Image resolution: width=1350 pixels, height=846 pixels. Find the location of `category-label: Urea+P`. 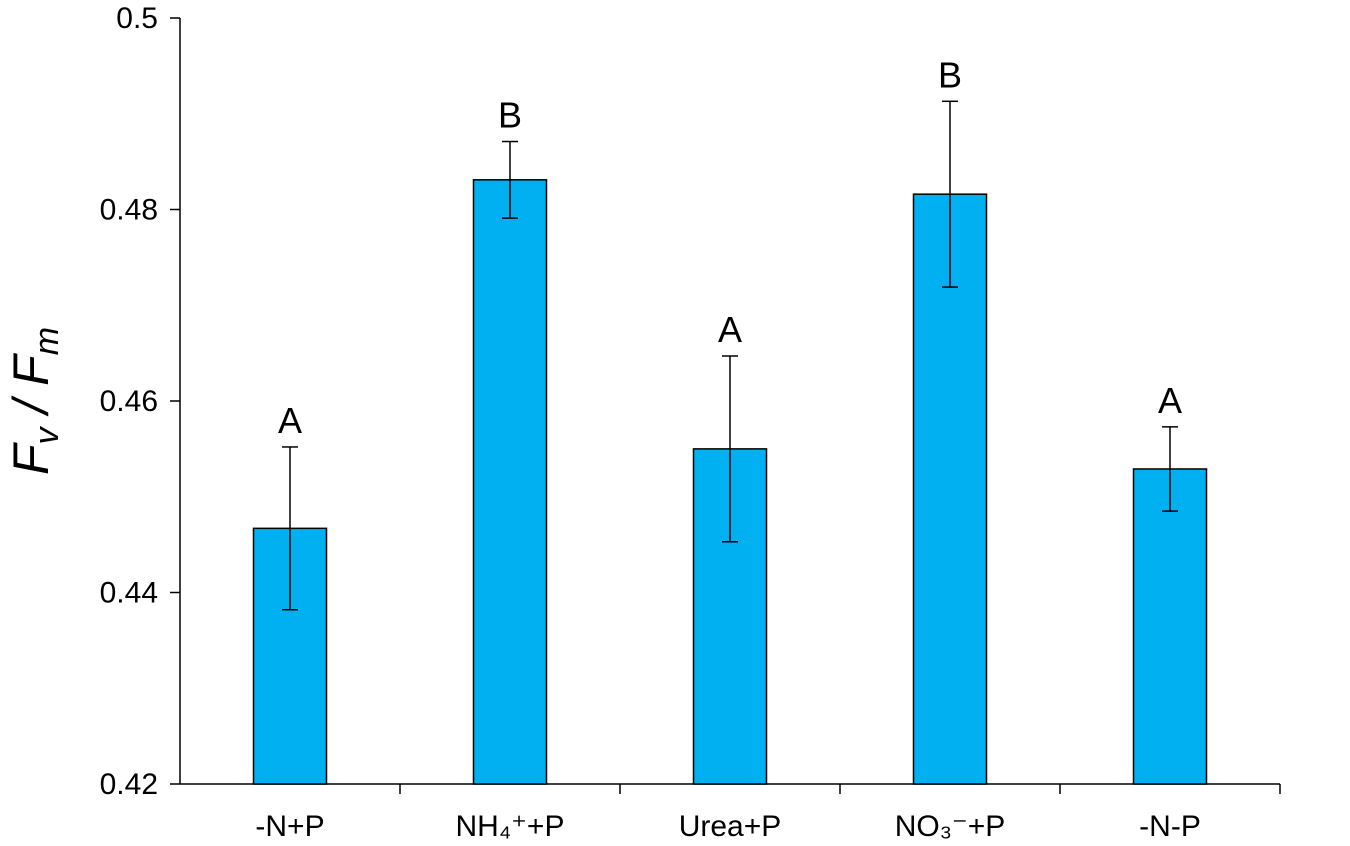

category-label: Urea+P is located at coordinates (730, 826).